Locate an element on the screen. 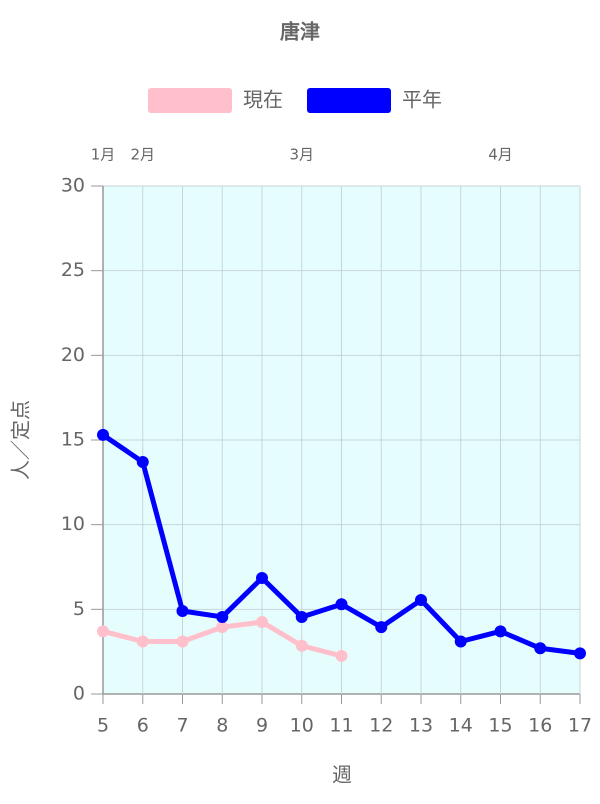  y-axis-label: 人／定点 is located at coordinates (21, 440).